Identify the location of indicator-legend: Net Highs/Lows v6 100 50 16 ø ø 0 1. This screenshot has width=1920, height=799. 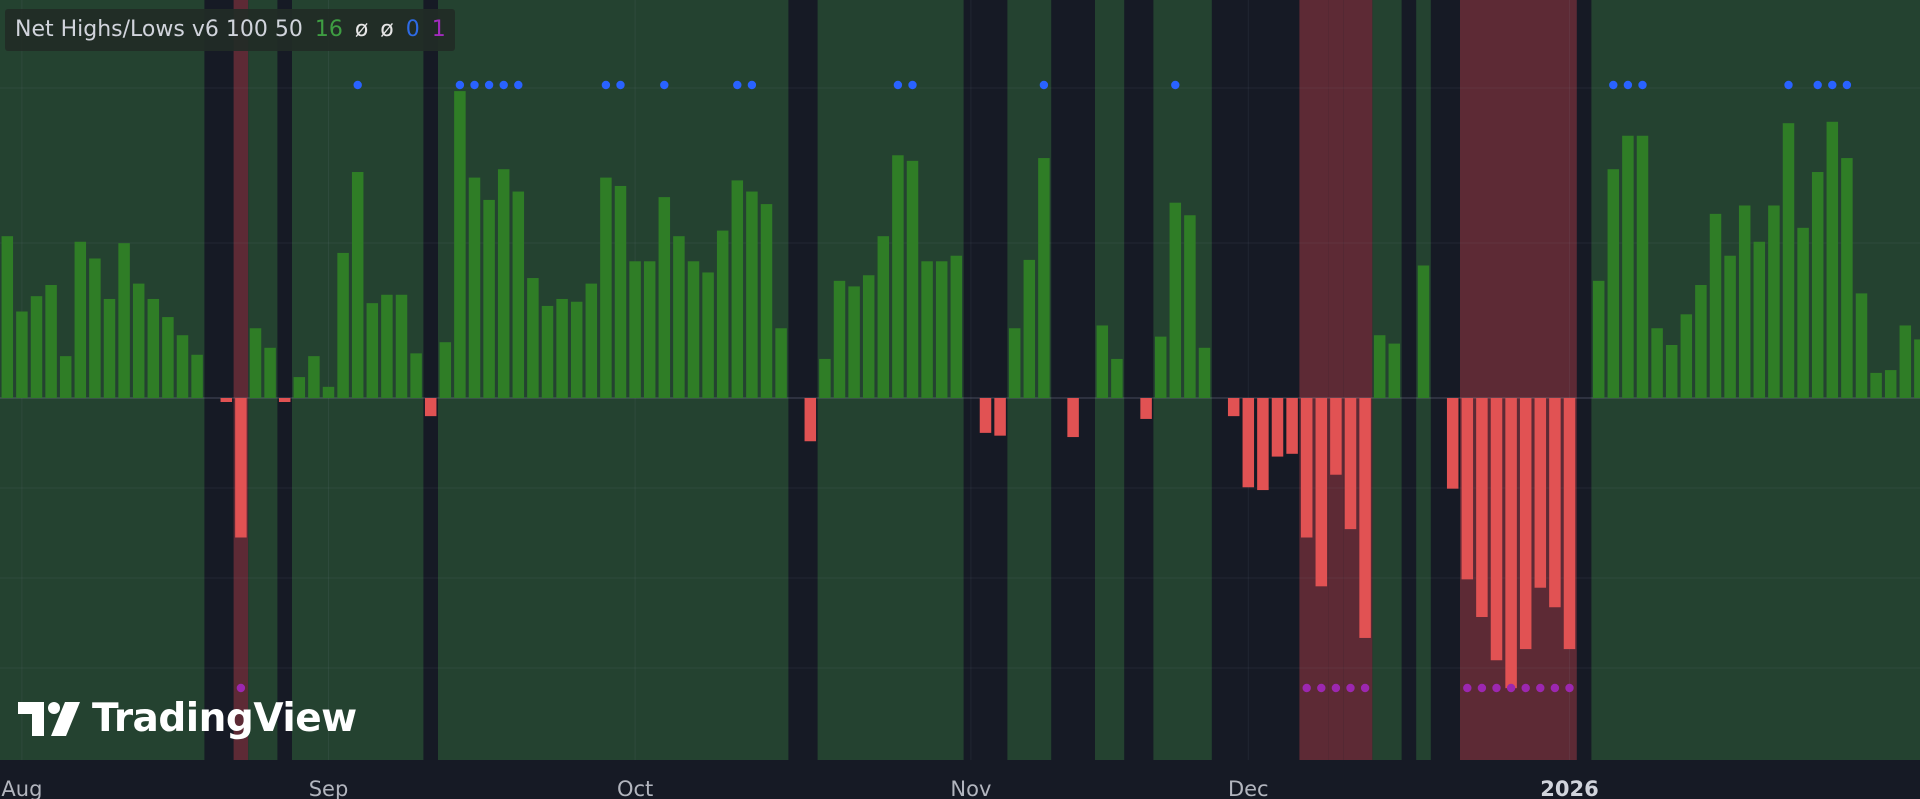
(230, 30).